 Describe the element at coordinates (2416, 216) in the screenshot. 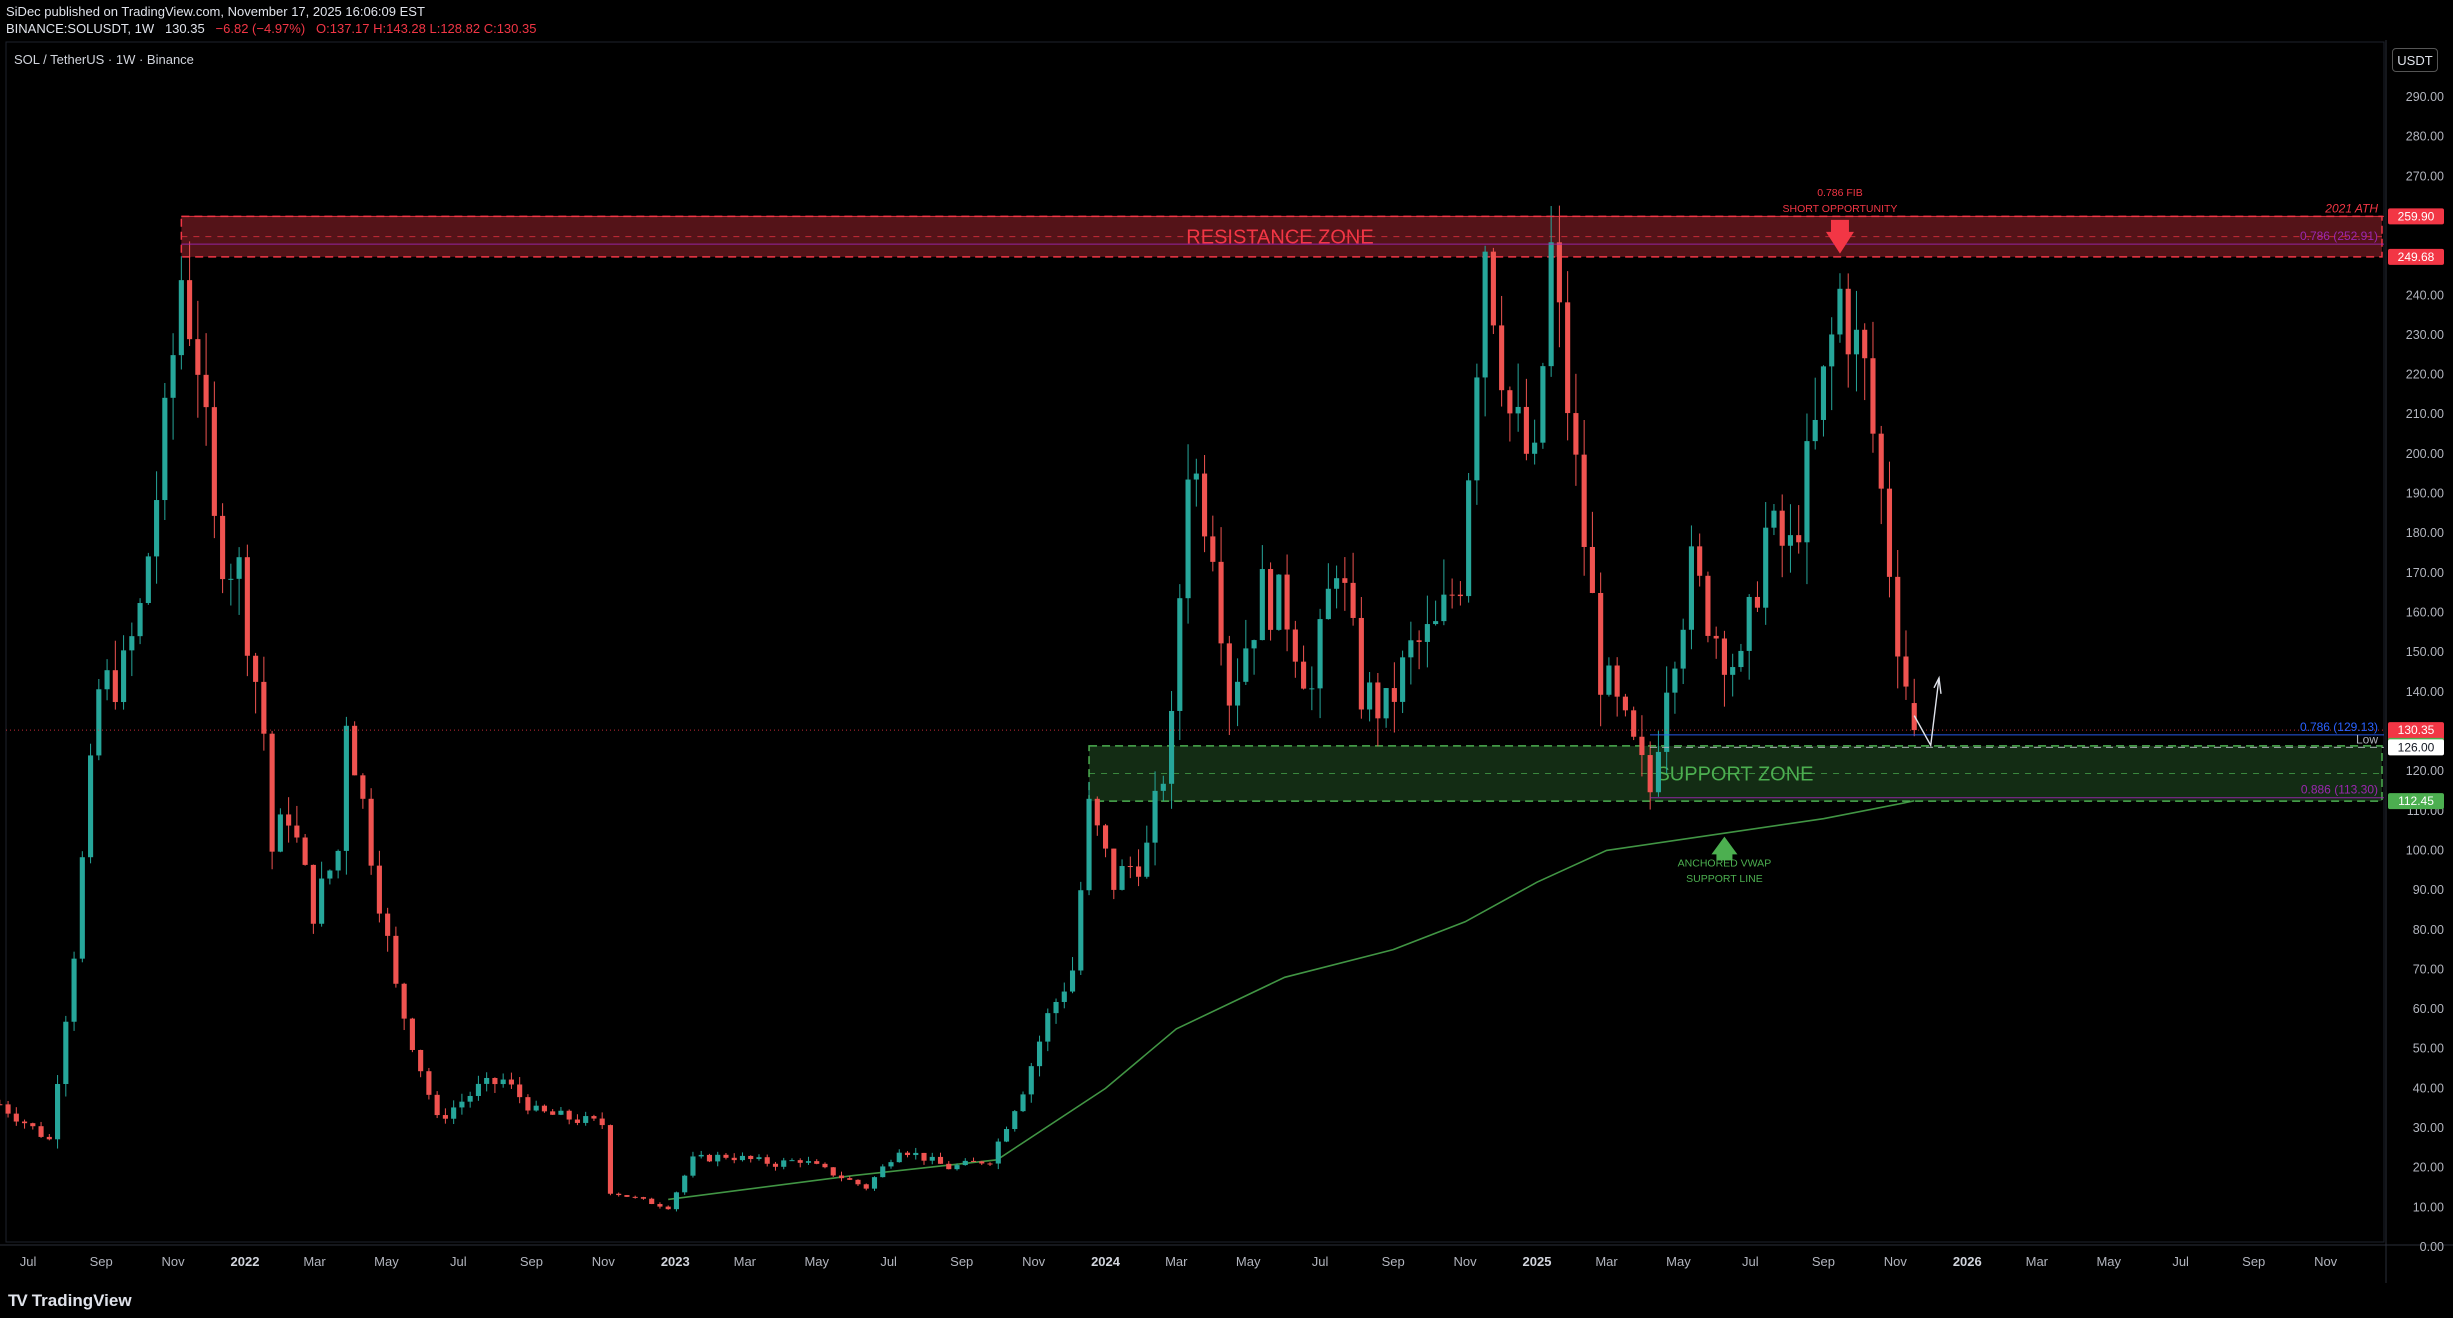

I see `price-axis-label: 259.90` at that location.